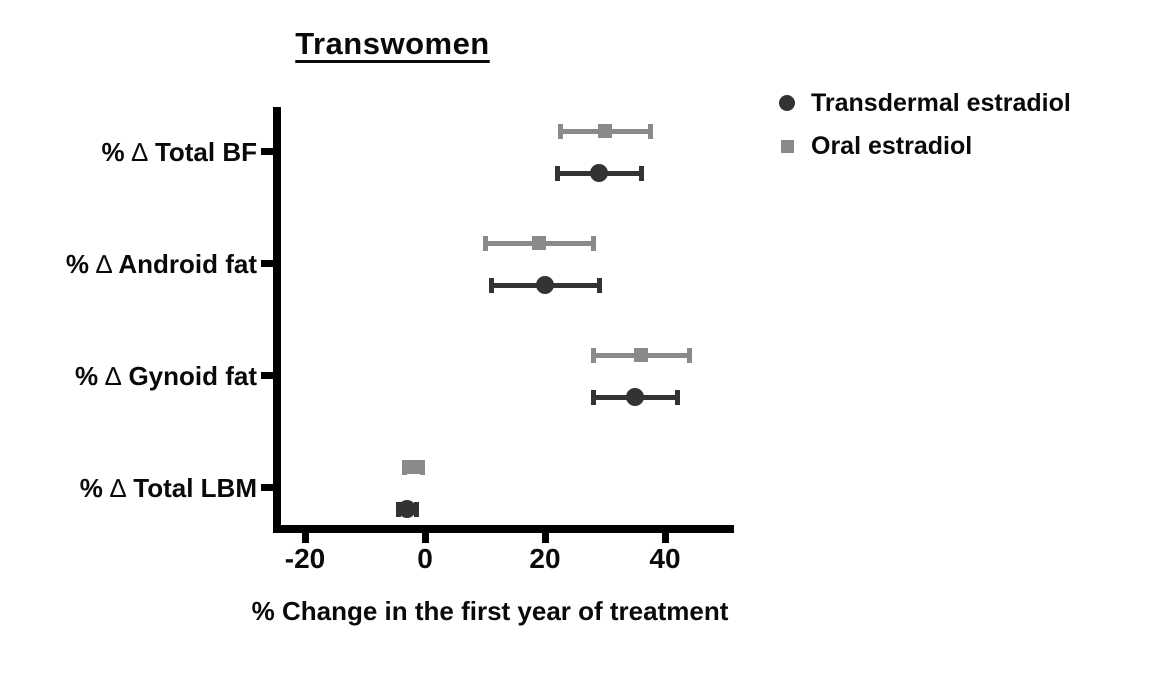 The width and height of the screenshot is (1153, 680). I want to click on x-tick-label: 40, so click(665, 558).